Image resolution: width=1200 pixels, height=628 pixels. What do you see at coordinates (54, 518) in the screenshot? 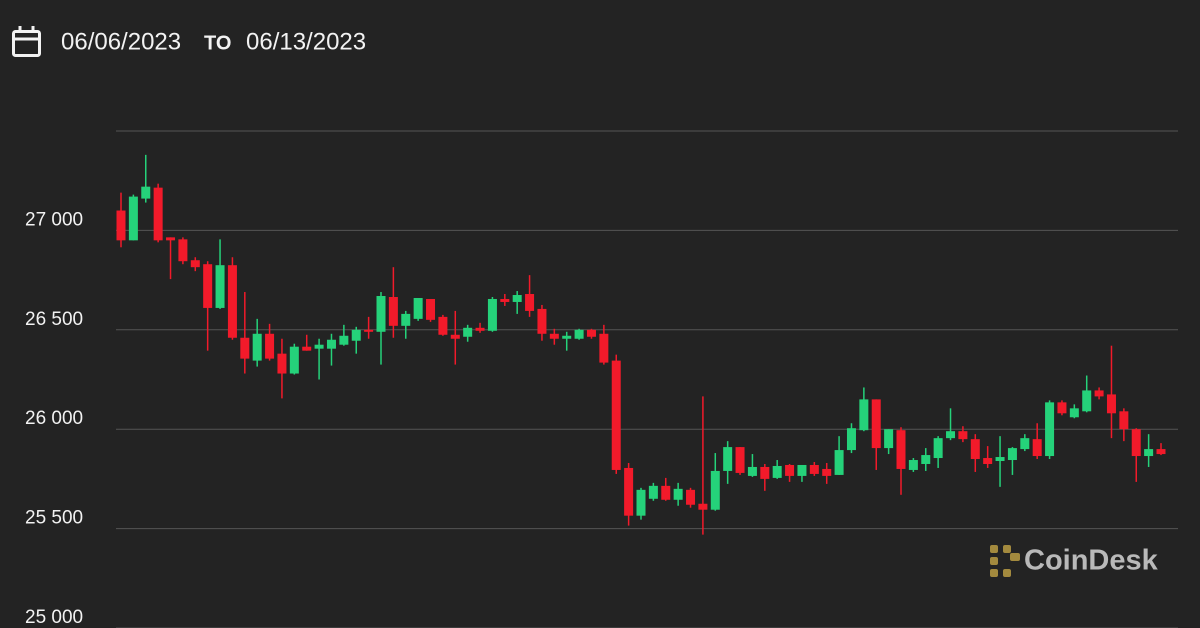
I see `y-tick-label: 25 500` at bounding box center [54, 518].